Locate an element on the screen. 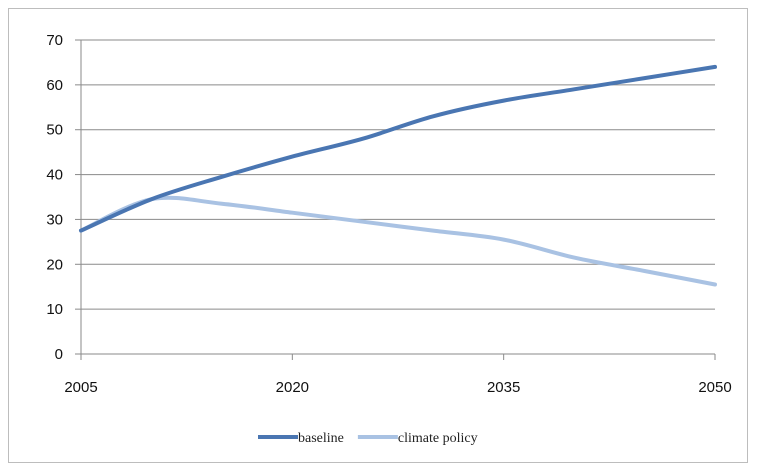 The height and width of the screenshot is (470, 758). y-tick-label: 70 is located at coordinates (54, 40).